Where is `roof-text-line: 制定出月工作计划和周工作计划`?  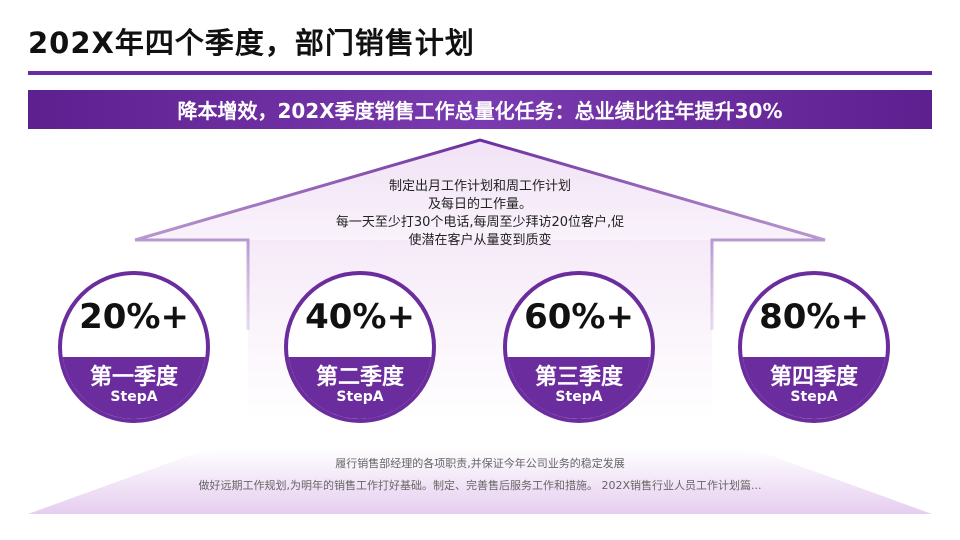
roof-text-line: 制定出月工作计划和周工作计划 is located at coordinates (479, 186).